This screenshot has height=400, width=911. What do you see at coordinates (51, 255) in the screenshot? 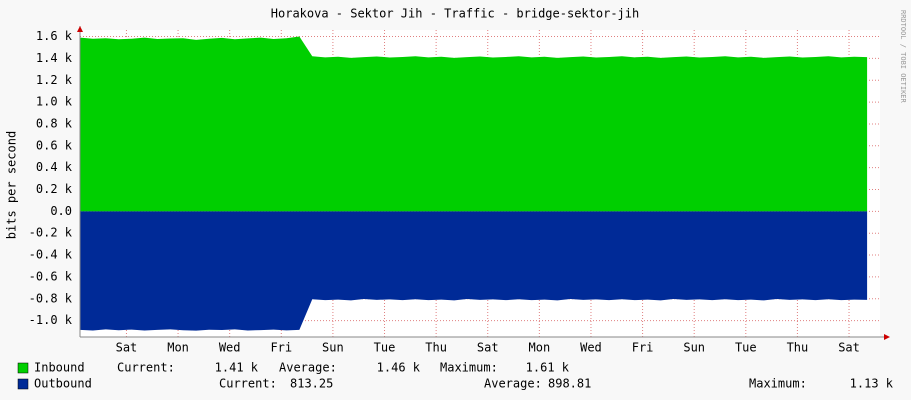
I see `y-tick-label: -0.4 k` at bounding box center [51, 255].